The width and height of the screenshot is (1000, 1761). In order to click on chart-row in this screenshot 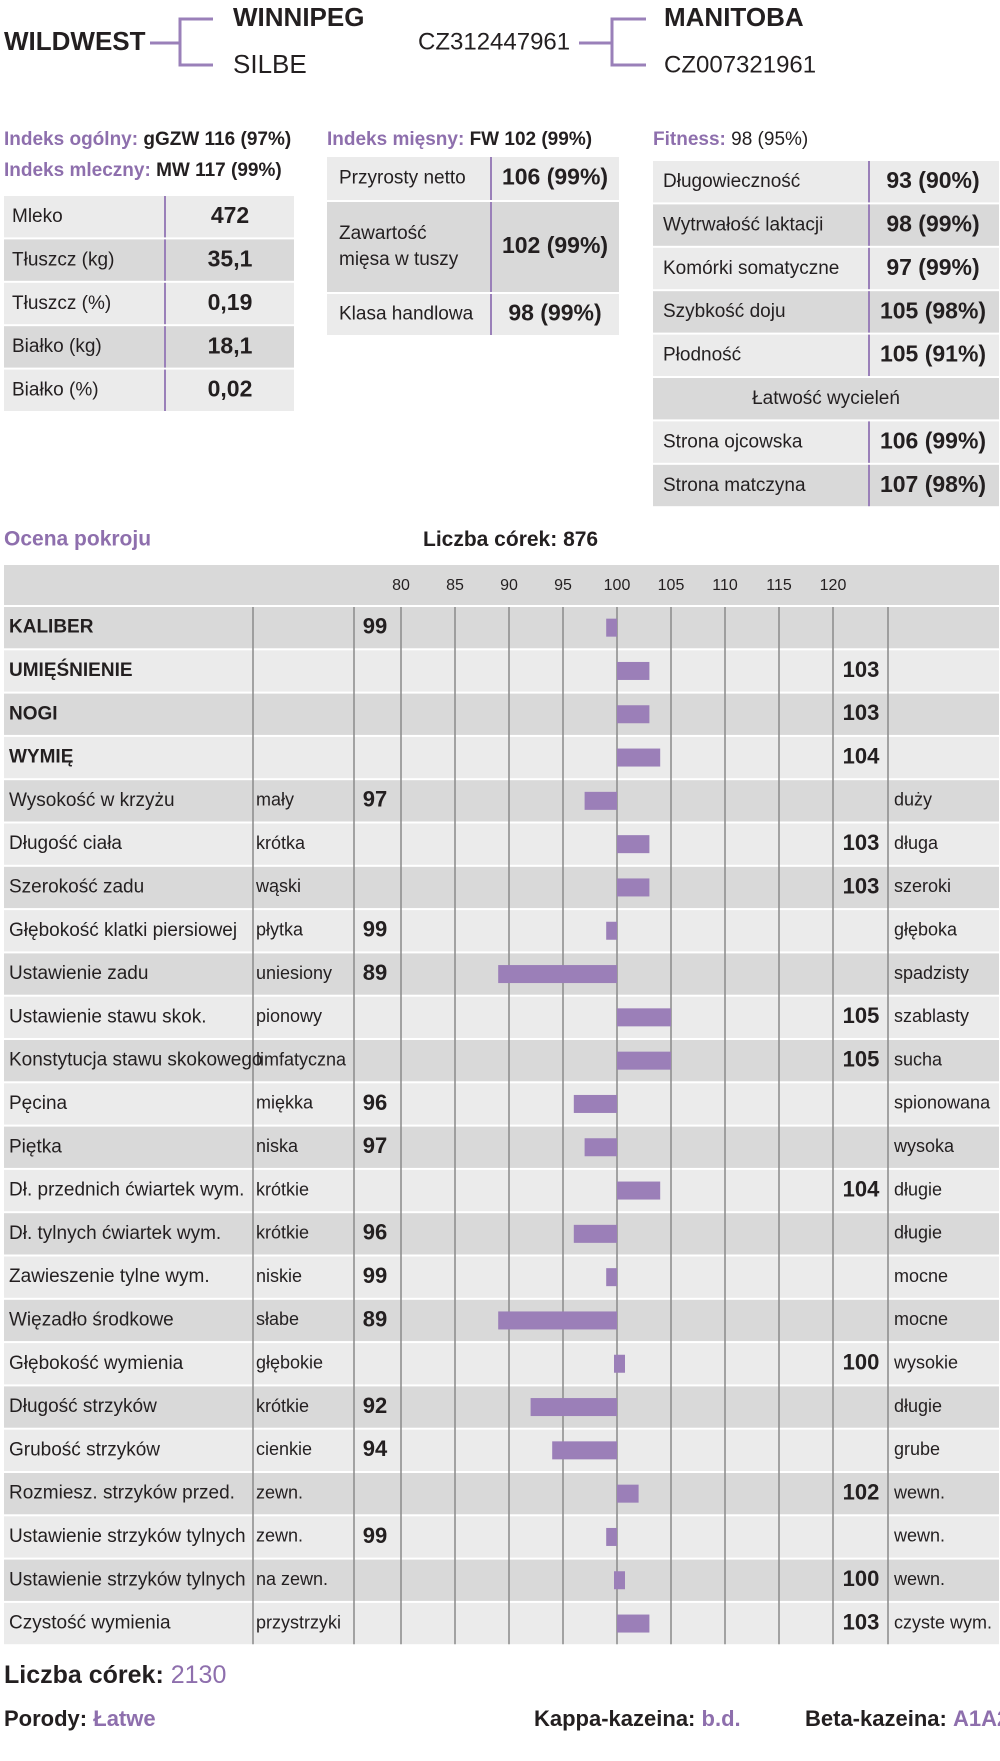, I will do `click(501, 1104)`.